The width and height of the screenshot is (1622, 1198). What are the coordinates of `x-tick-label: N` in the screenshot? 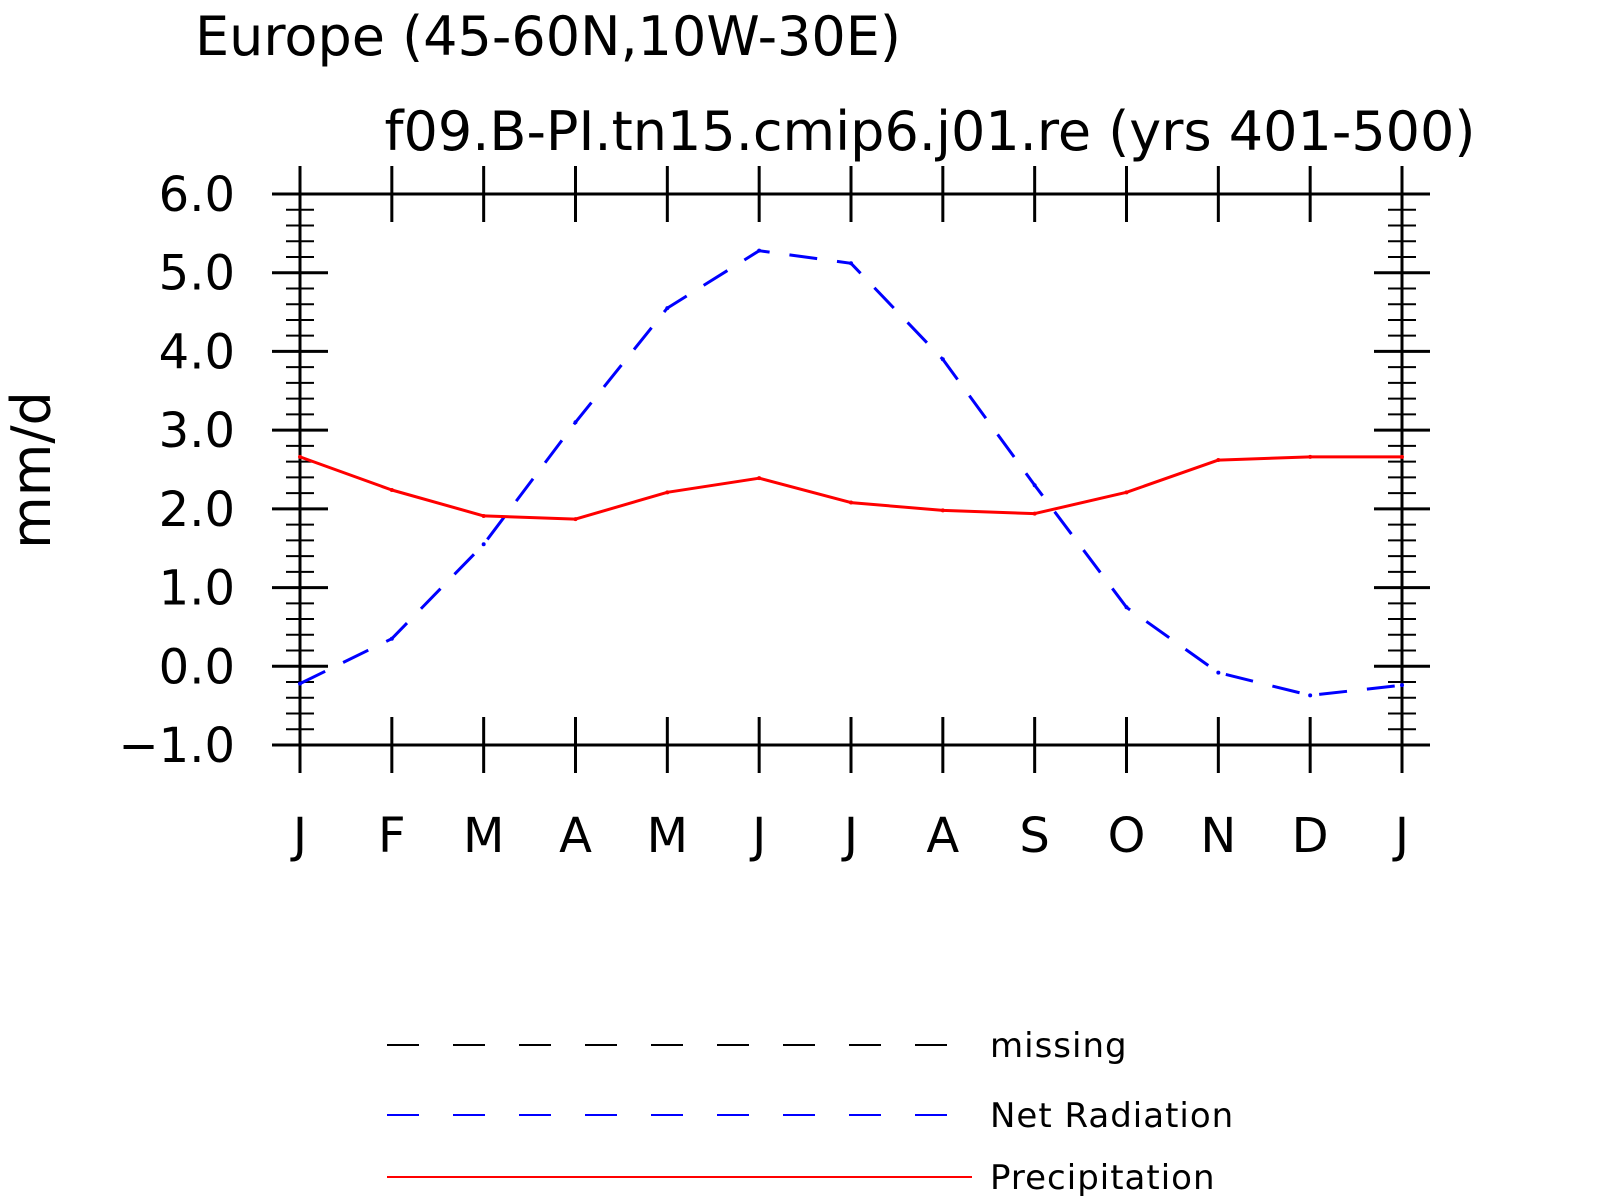 It's located at (1218, 836).